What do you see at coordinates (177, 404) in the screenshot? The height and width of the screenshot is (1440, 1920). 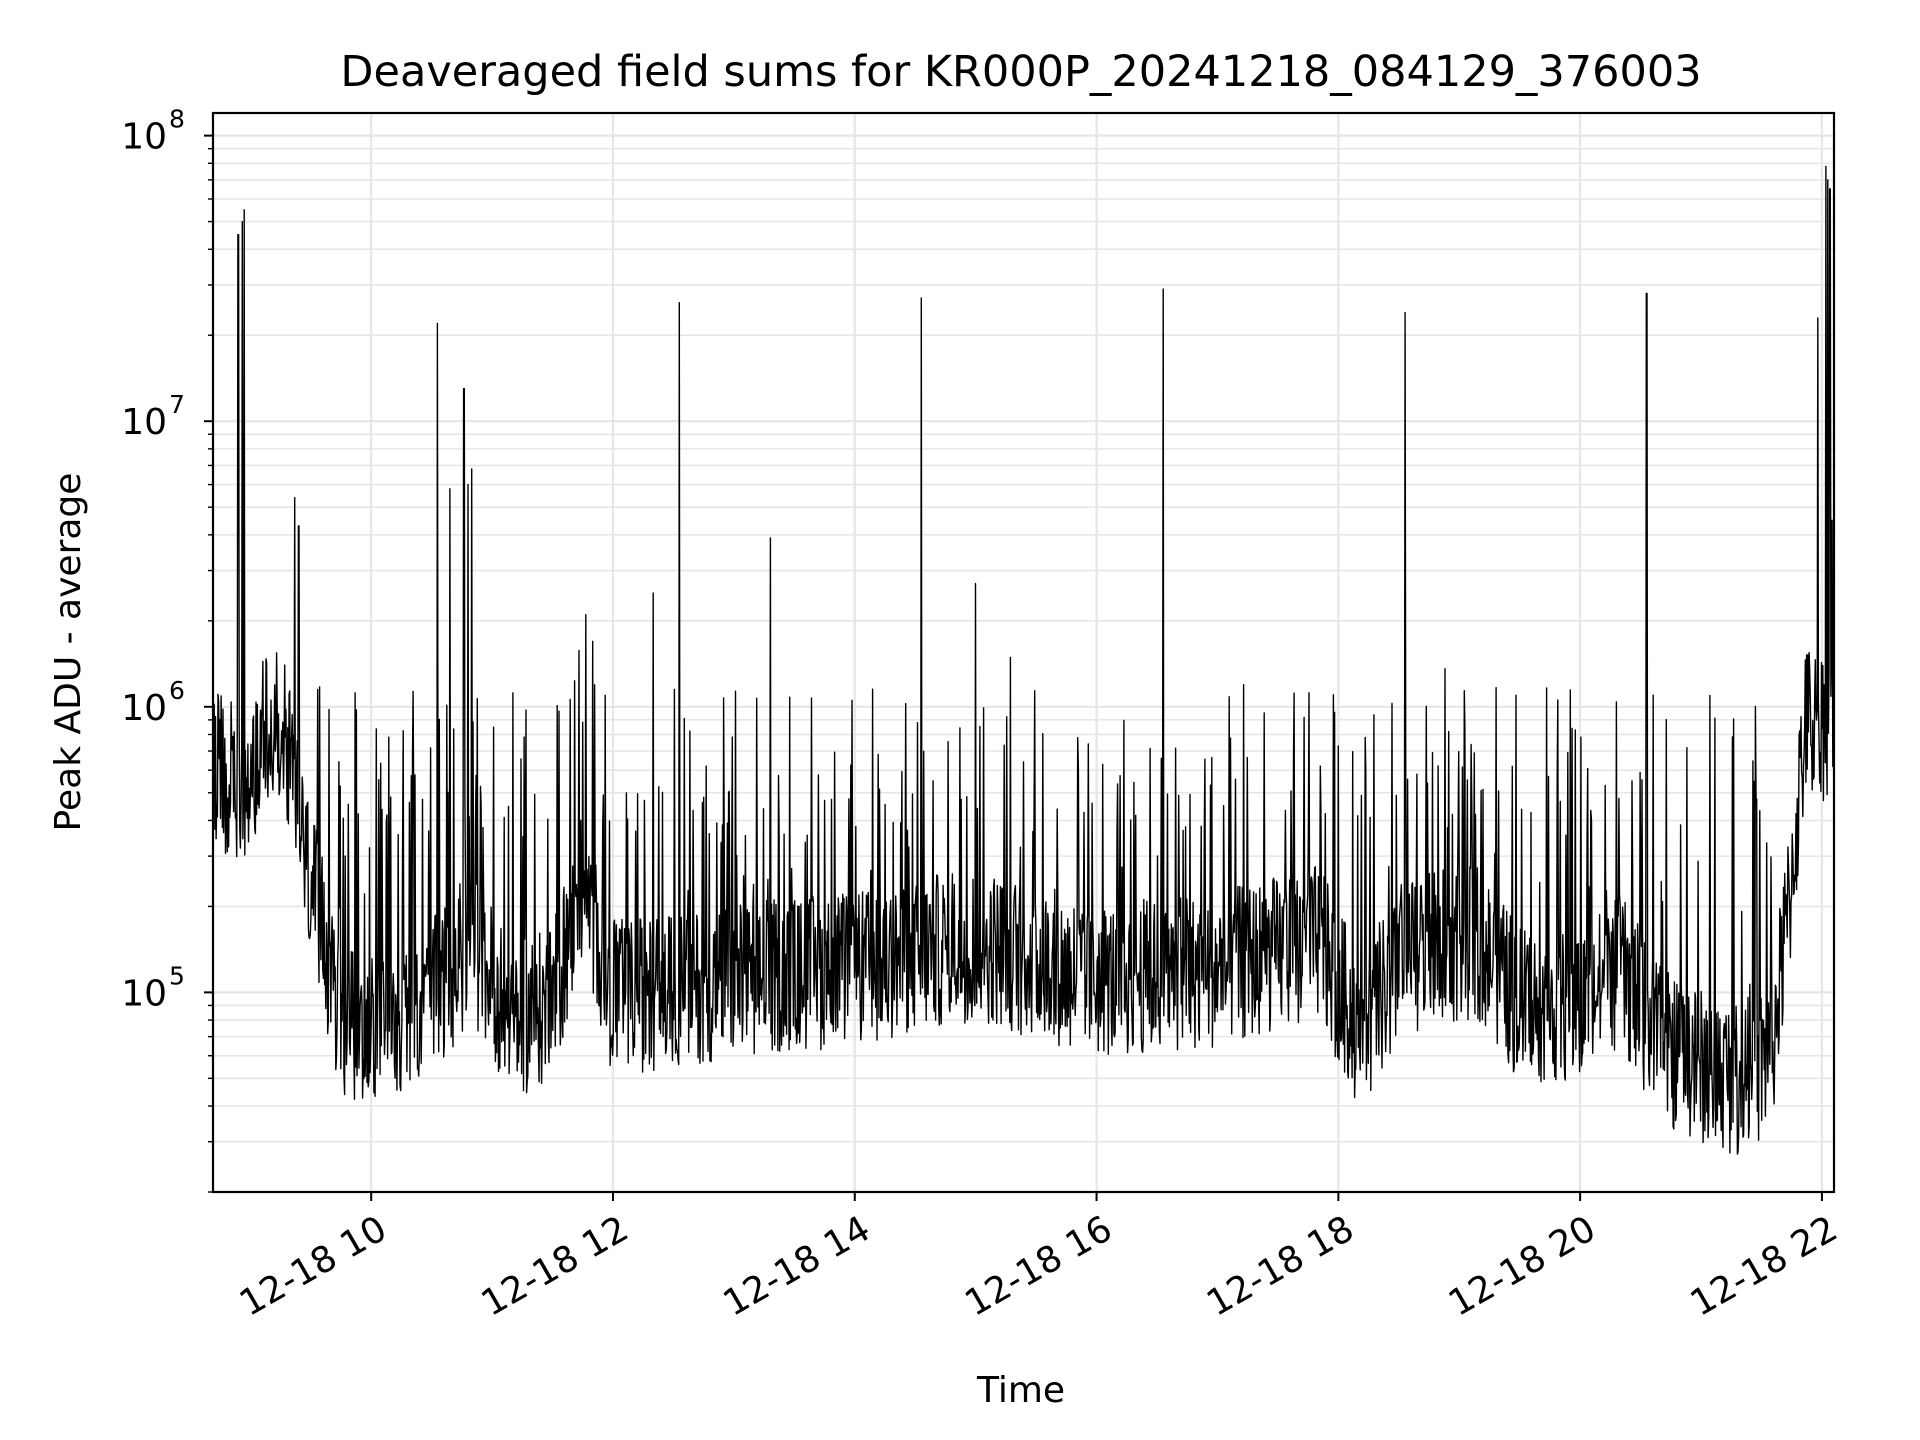 I see `y-tick-exponent: 7` at bounding box center [177, 404].